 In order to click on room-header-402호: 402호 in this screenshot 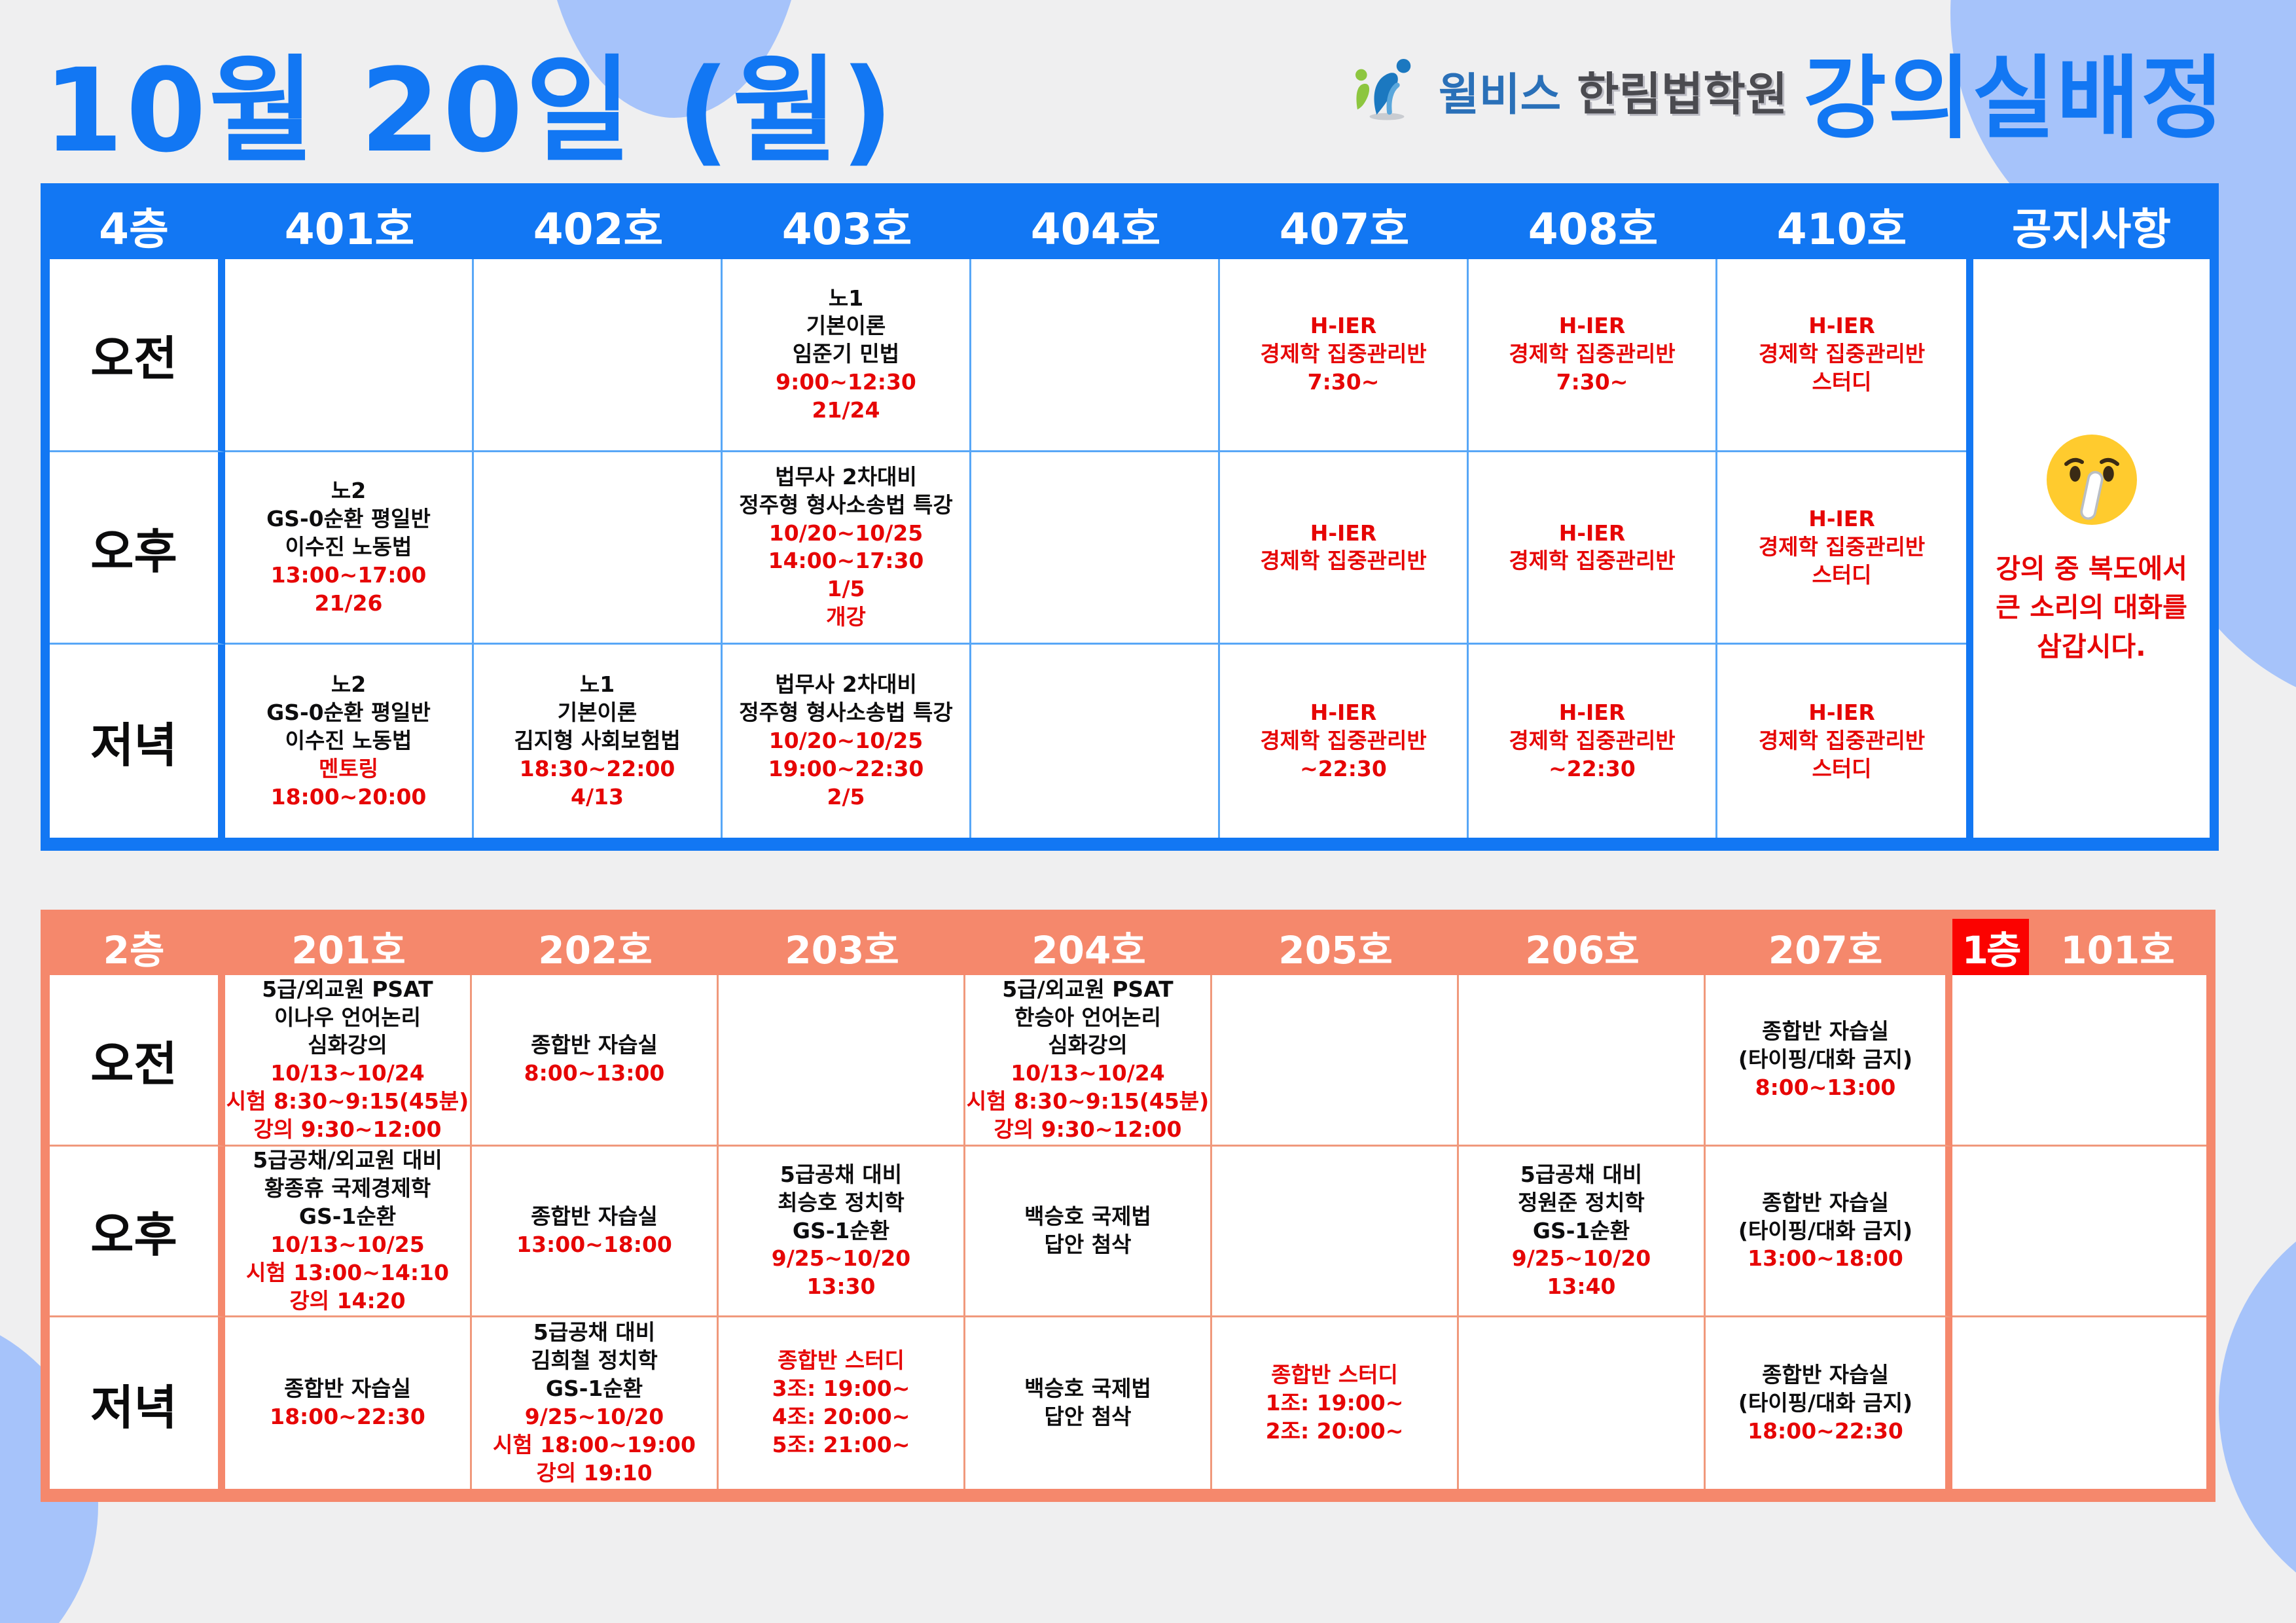, I will do `click(598, 225)`.